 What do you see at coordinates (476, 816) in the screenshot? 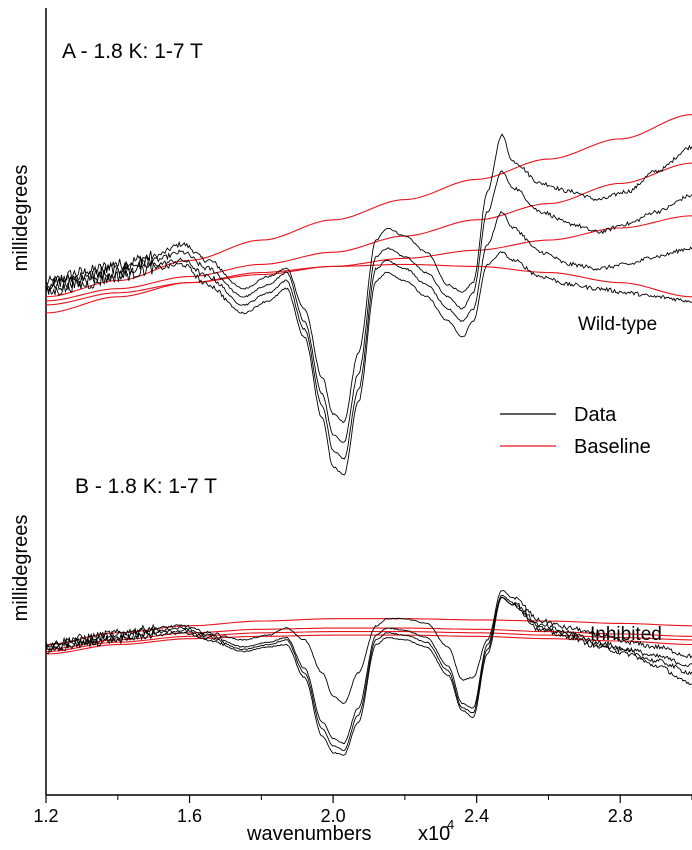
I see `x-tick-label: 2.4` at bounding box center [476, 816].